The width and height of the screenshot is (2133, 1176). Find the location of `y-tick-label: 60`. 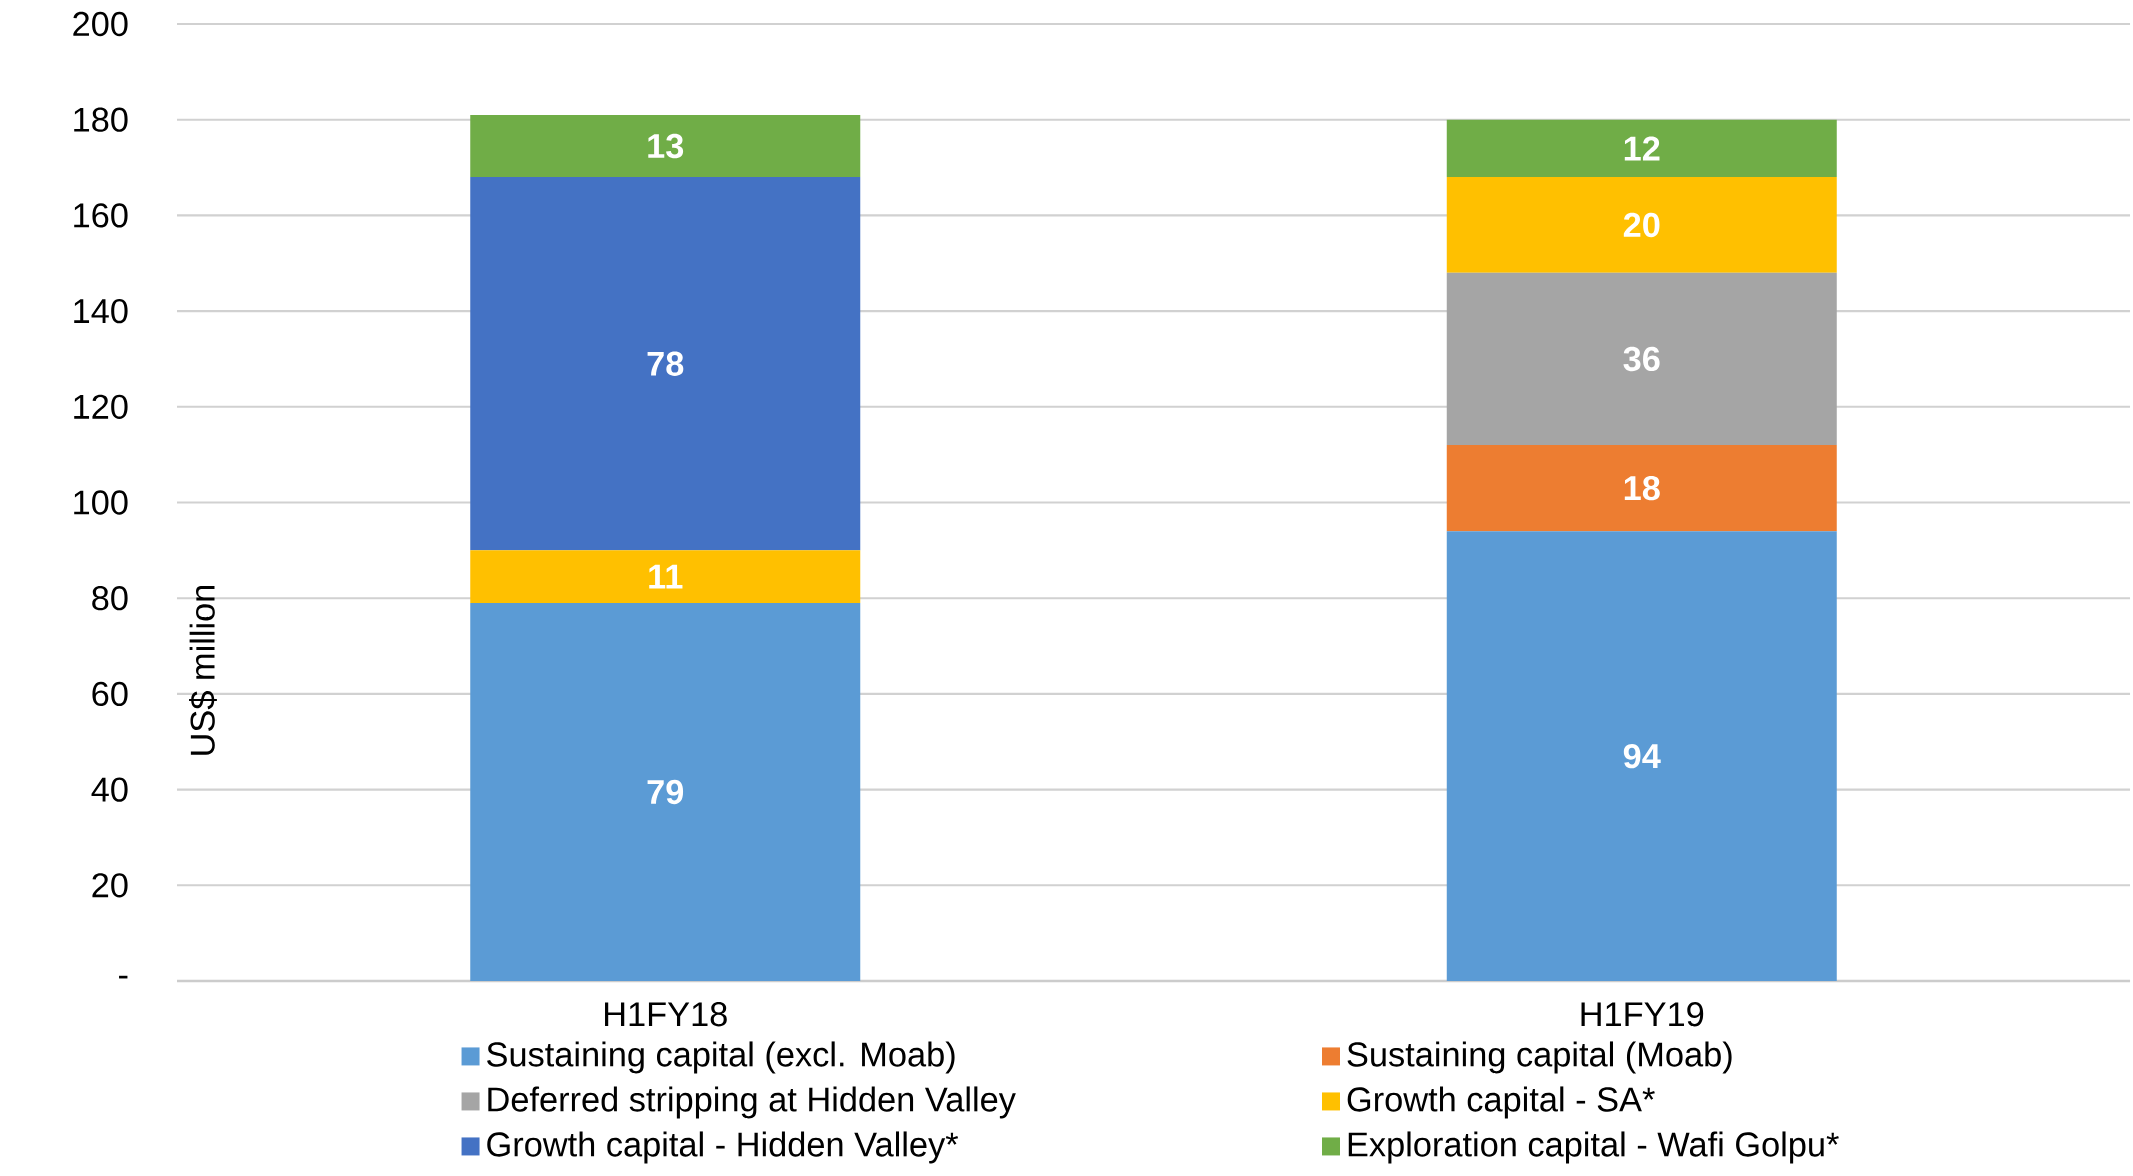

y-tick-label: 60 is located at coordinates (110, 694).